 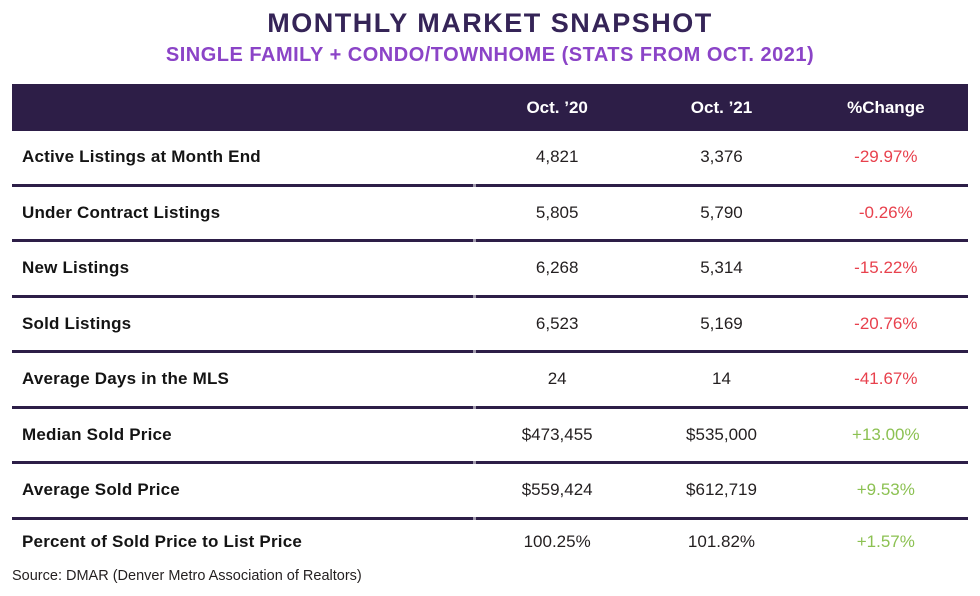 I want to click on row-label: Percent of Sold Price to List Price, so click(x=162, y=541).